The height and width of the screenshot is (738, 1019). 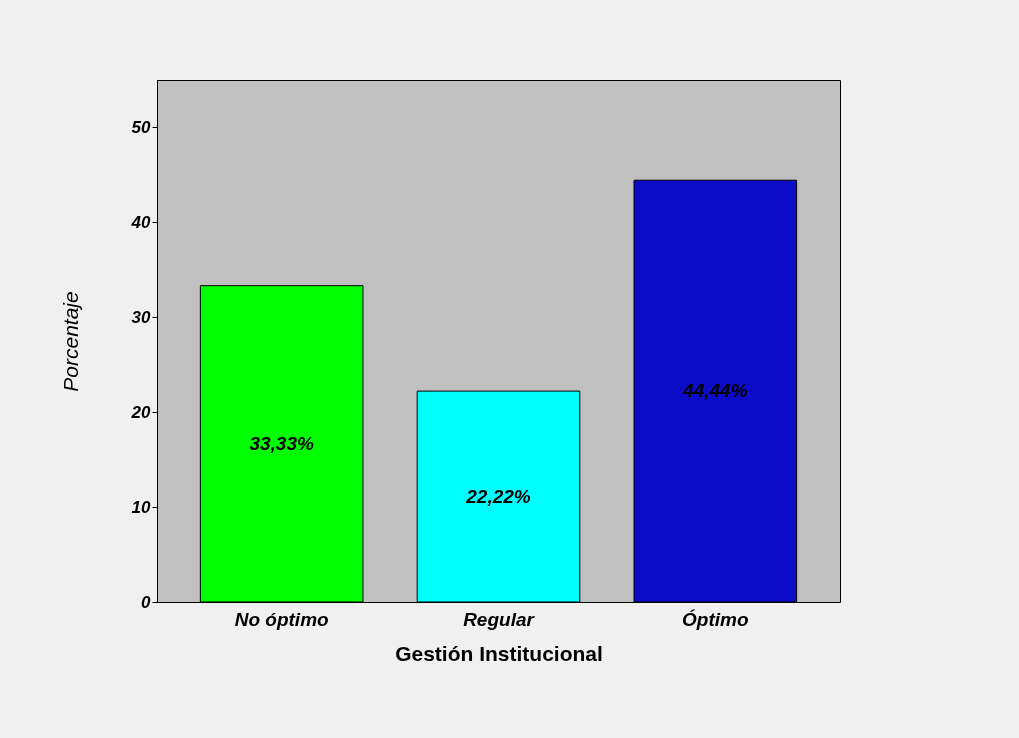 What do you see at coordinates (141, 412) in the screenshot?
I see `y-tick-label: 20` at bounding box center [141, 412].